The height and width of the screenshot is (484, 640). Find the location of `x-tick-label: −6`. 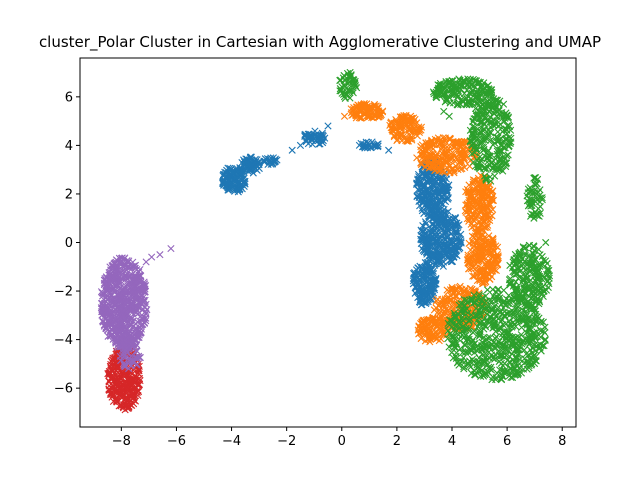

x-tick-label: −6 is located at coordinates (176, 441).